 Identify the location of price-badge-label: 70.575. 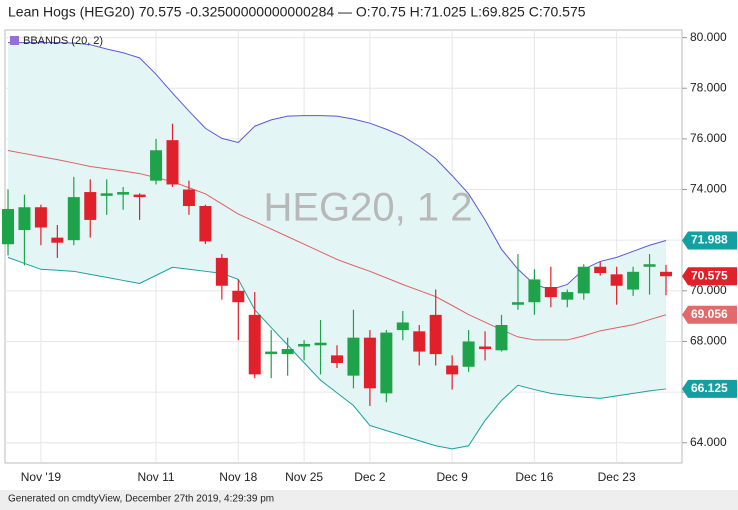
(709, 275).